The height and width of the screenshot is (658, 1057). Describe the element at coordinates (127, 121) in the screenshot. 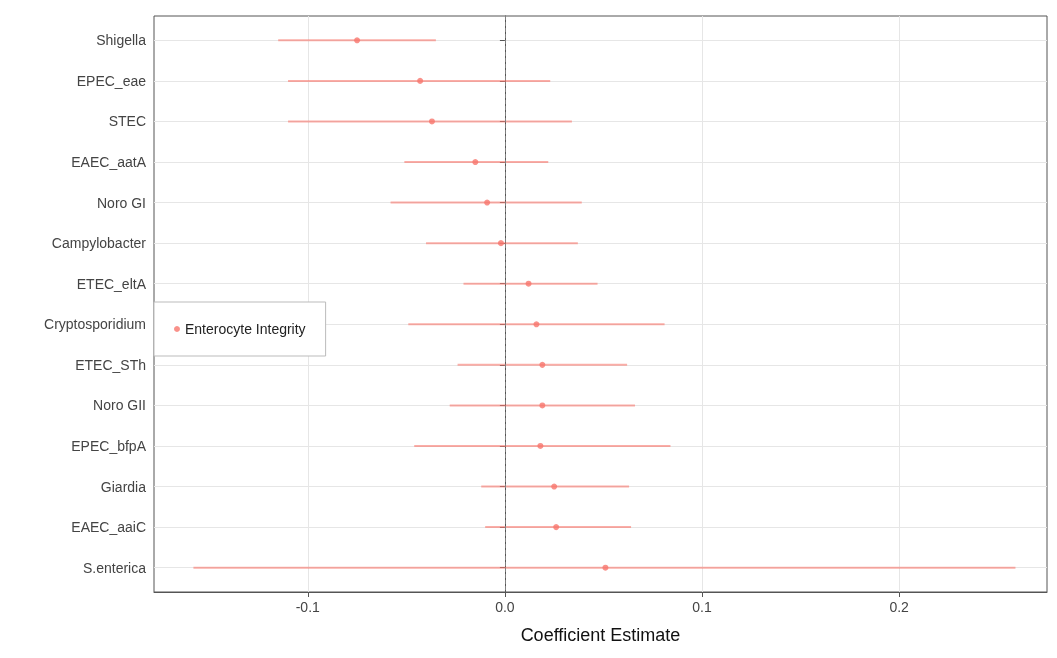

I see `y-tick-label: STEC` at that location.